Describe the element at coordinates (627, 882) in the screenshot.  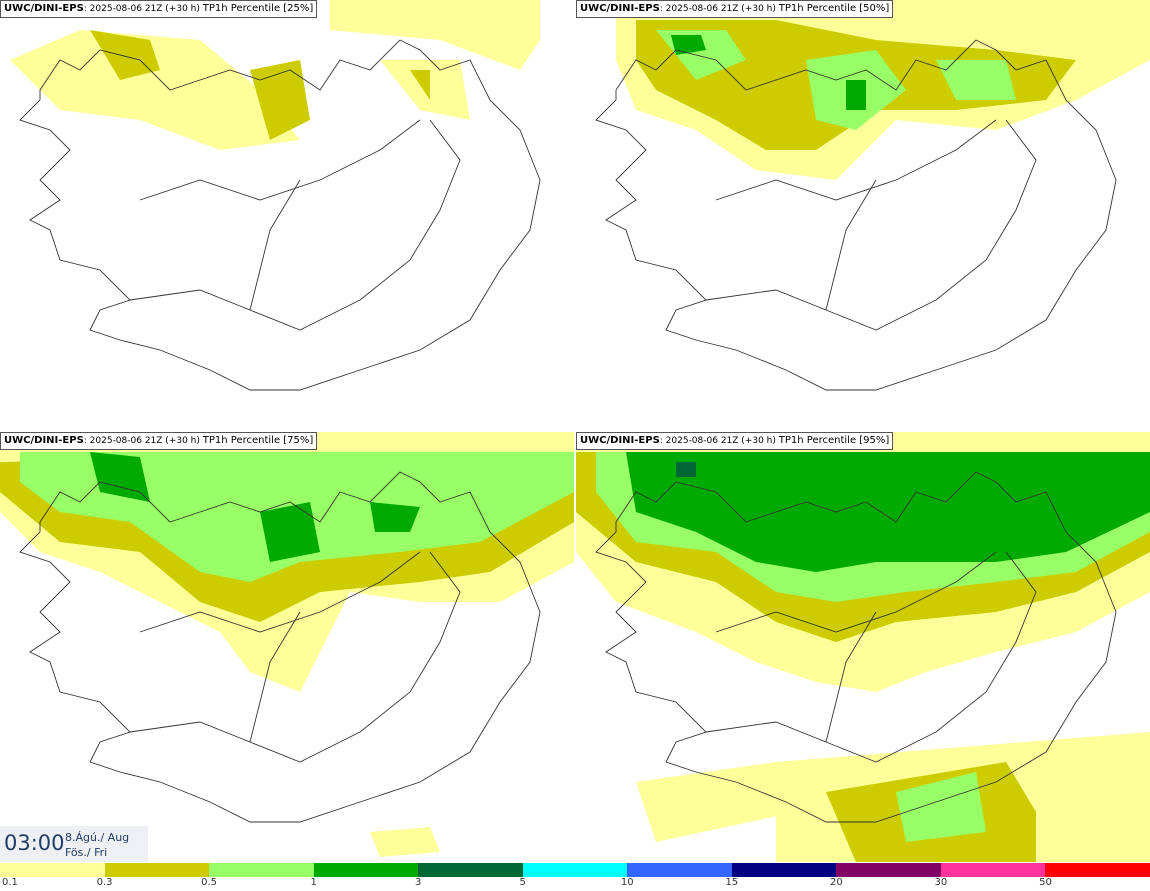
I see `colorbar-tick-label: 10` at that location.